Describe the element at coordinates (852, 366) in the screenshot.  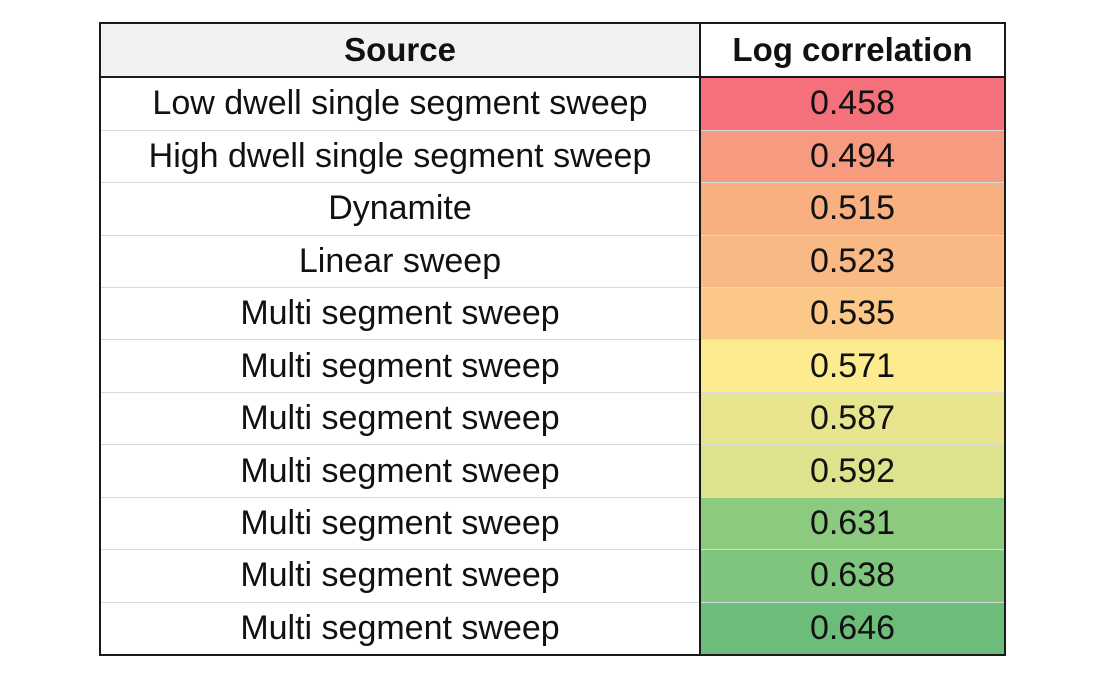
I see `log-correlation-cell: 0.571` at that location.